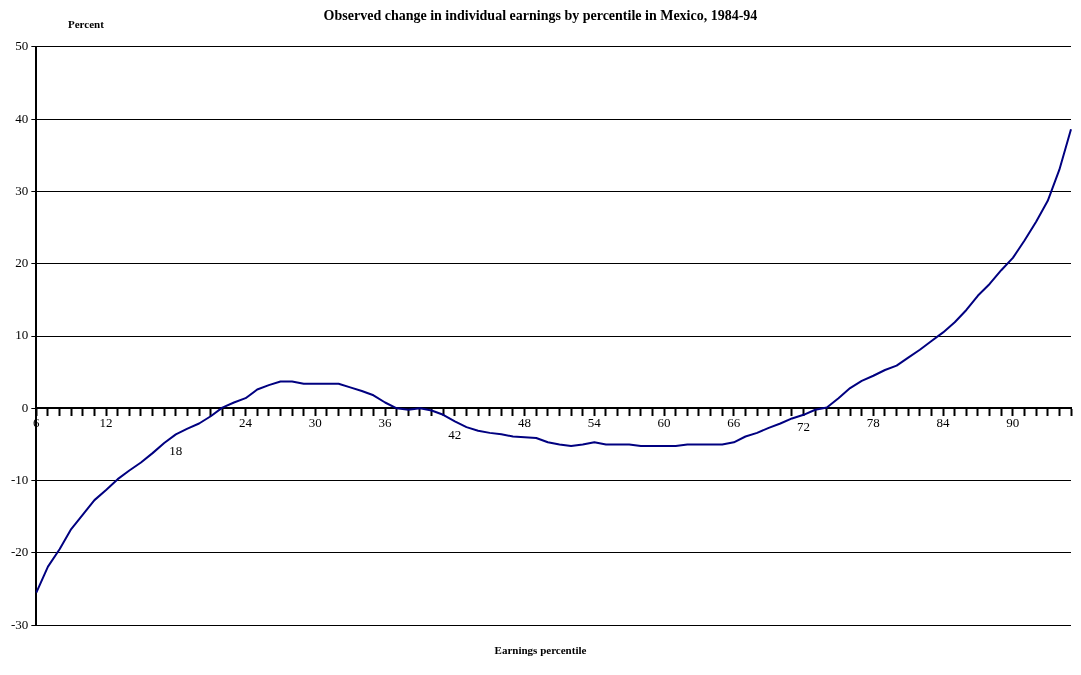 This screenshot has width=1081, height=675. What do you see at coordinates (25, 407) in the screenshot?
I see `y-tick-label: 0` at bounding box center [25, 407].